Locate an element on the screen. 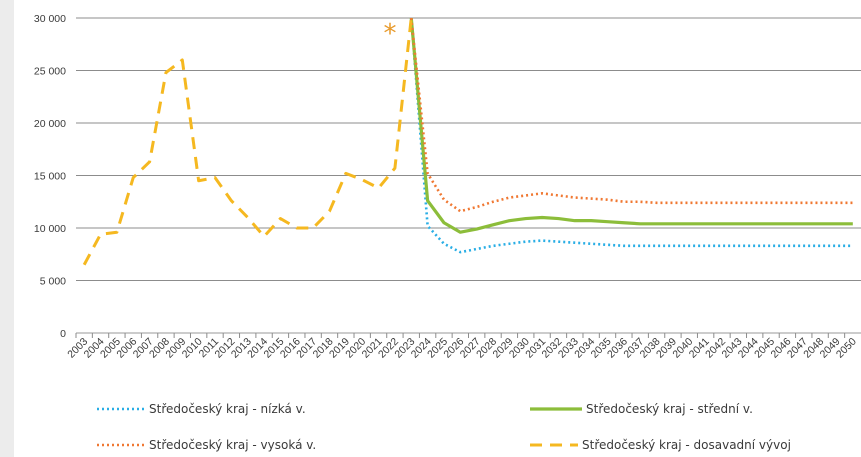 This screenshot has height=457, width=861. legend-label-1: Středočeský kraj - střední v. is located at coordinates (669, 409).